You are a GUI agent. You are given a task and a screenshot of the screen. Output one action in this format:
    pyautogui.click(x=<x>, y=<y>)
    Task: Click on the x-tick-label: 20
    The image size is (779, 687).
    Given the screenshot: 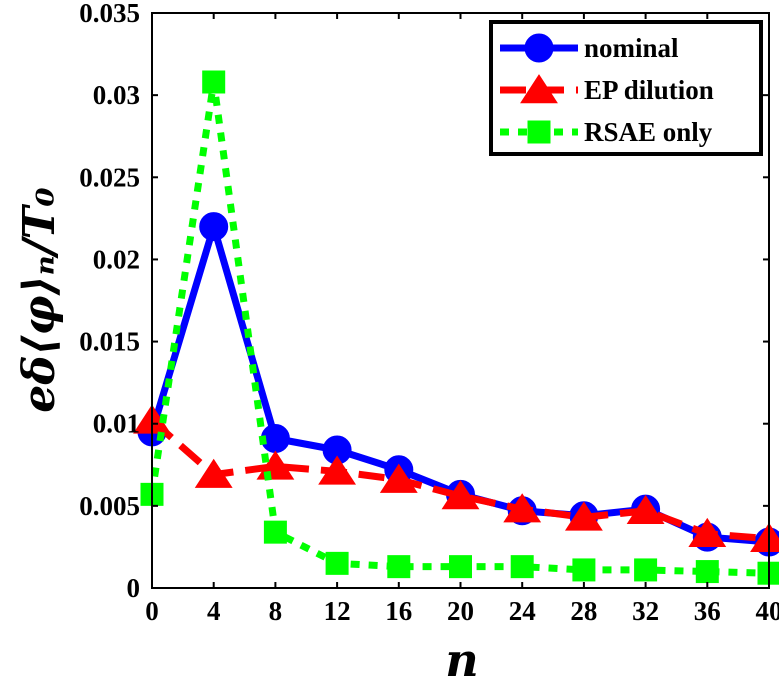 What is the action you would take?
    pyautogui.click(x=460, y=611)
    